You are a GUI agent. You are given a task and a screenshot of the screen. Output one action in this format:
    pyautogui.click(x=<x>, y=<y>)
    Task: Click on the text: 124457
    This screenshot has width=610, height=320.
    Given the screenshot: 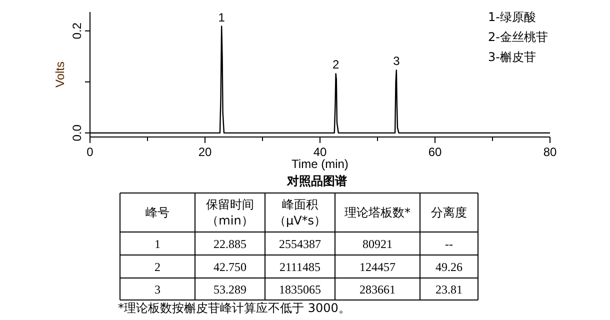 What is the action you would take?
    pyautogui.click(x=378, y=267)
    